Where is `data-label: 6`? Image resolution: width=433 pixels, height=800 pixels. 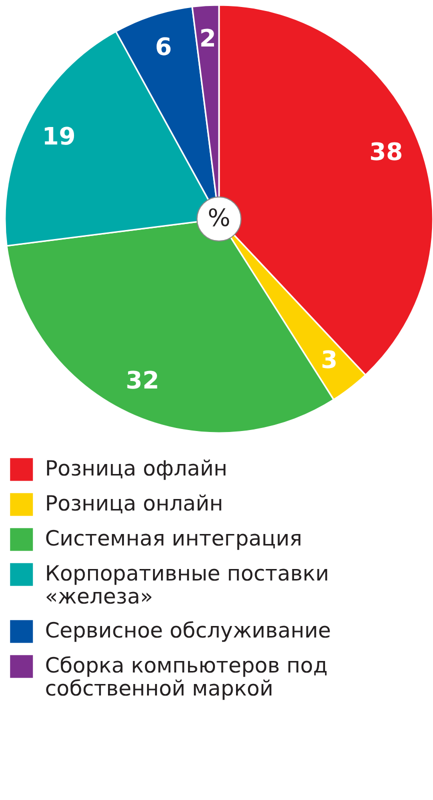
data-label: 6 is located at coordinates (163, 47).